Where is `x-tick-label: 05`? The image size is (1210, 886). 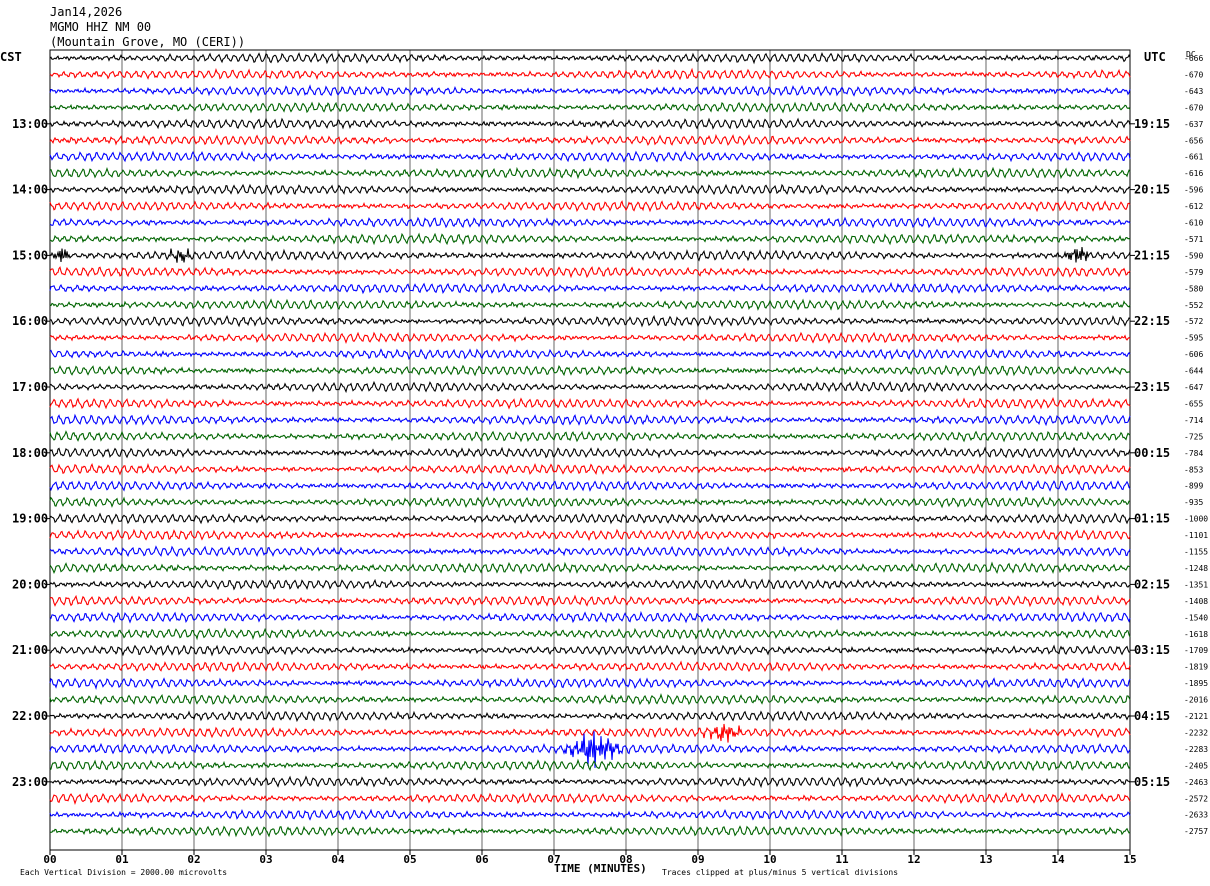
x-tick-label: 05 is located at coordinates (409, 859).